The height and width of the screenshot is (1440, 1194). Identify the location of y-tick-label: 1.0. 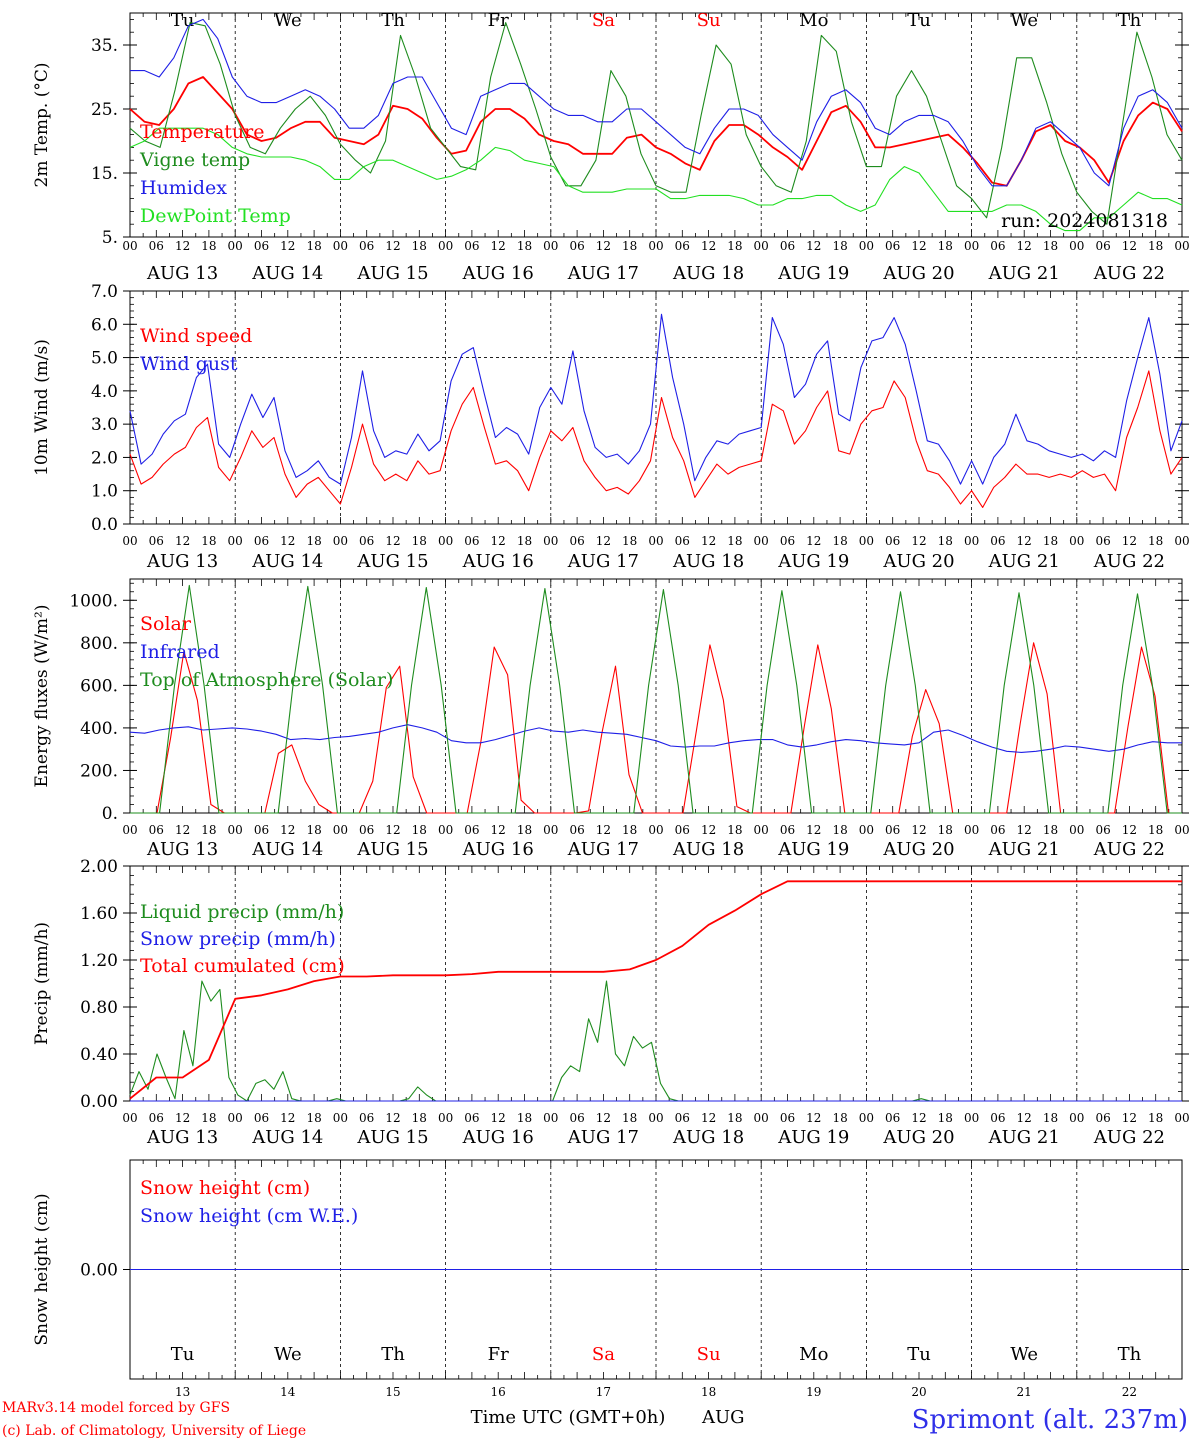
(104, 492).